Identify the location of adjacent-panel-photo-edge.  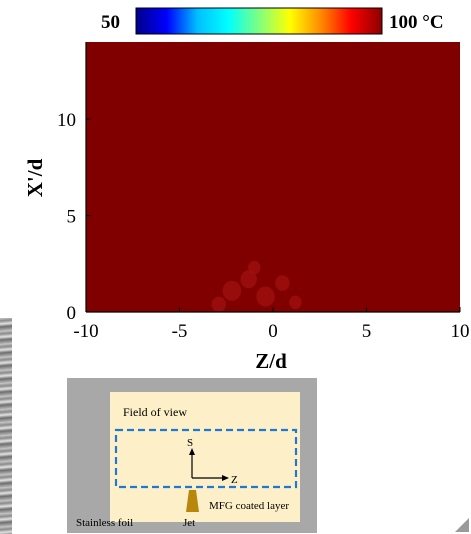
(6, 426).